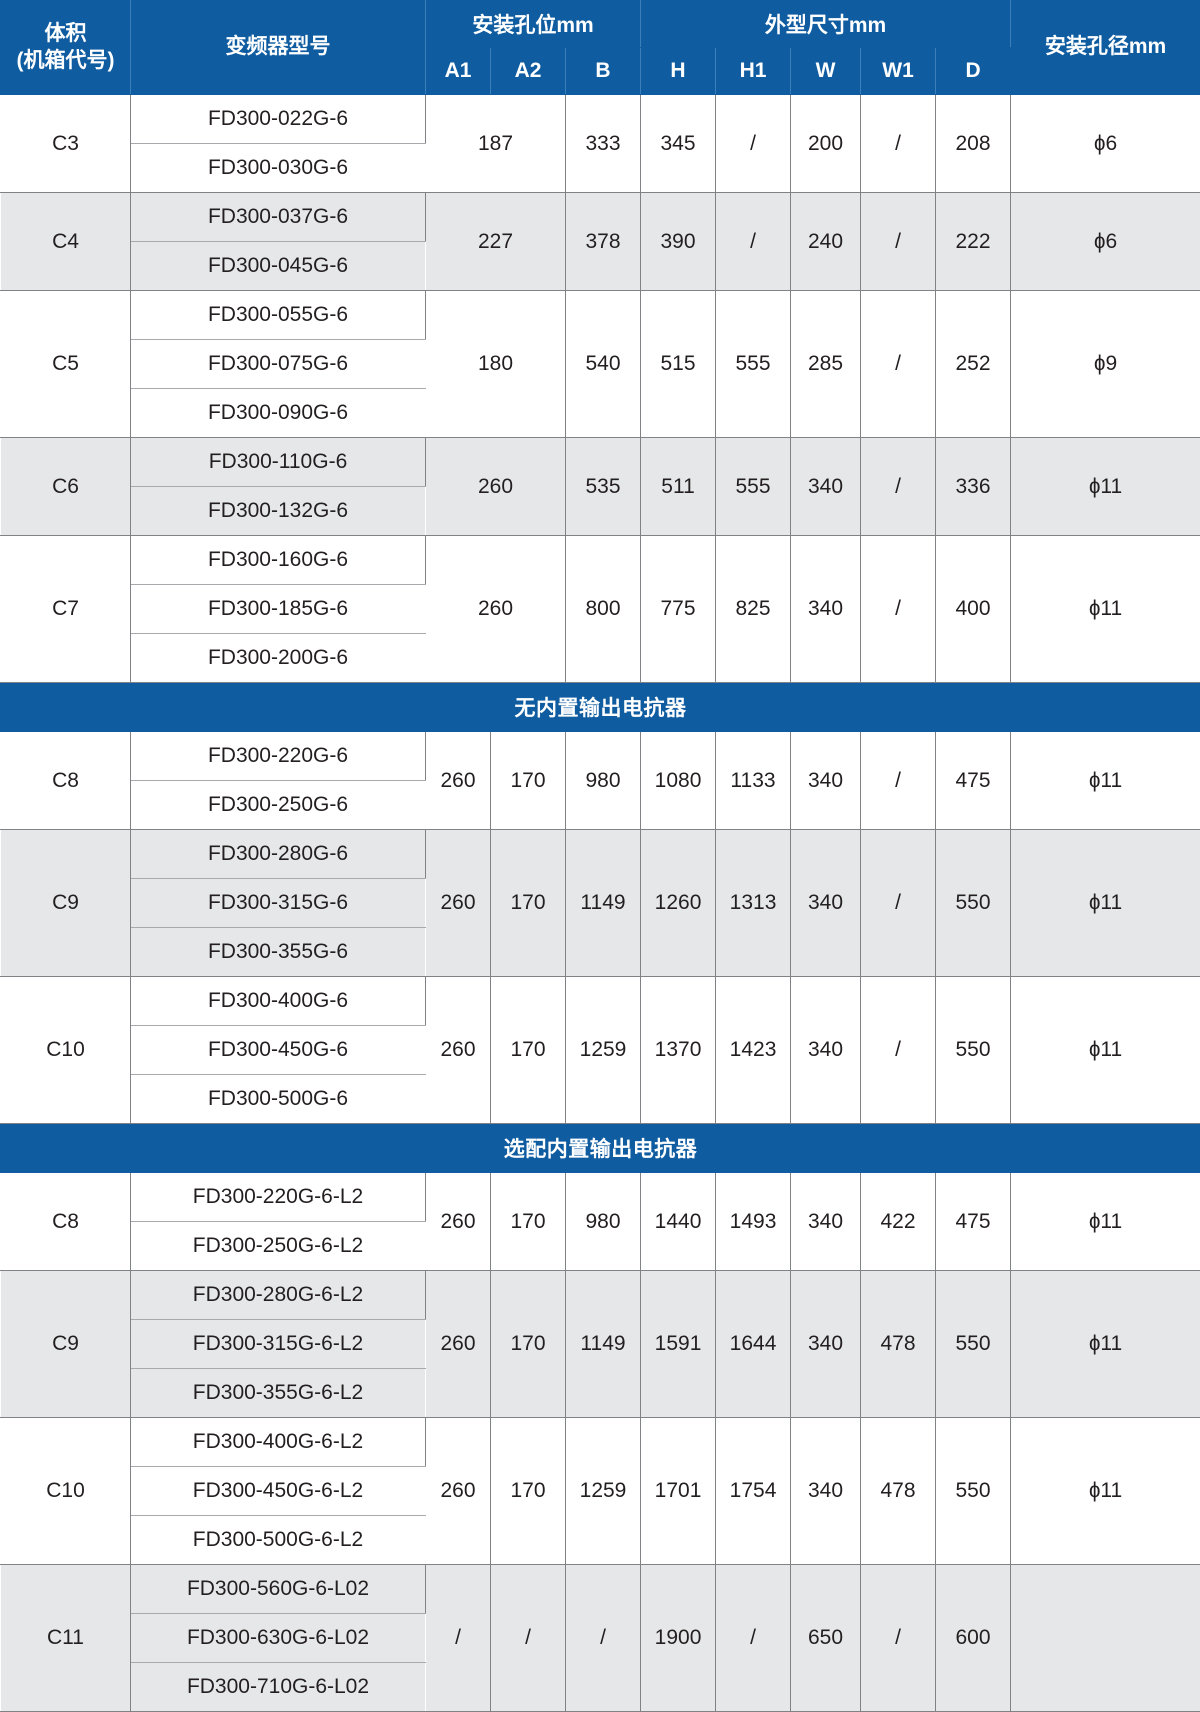 The height and width of the screenshot is (1712, 1200). I want to click on model-name-cell: FD300-450G-6, so click(278, 1050).